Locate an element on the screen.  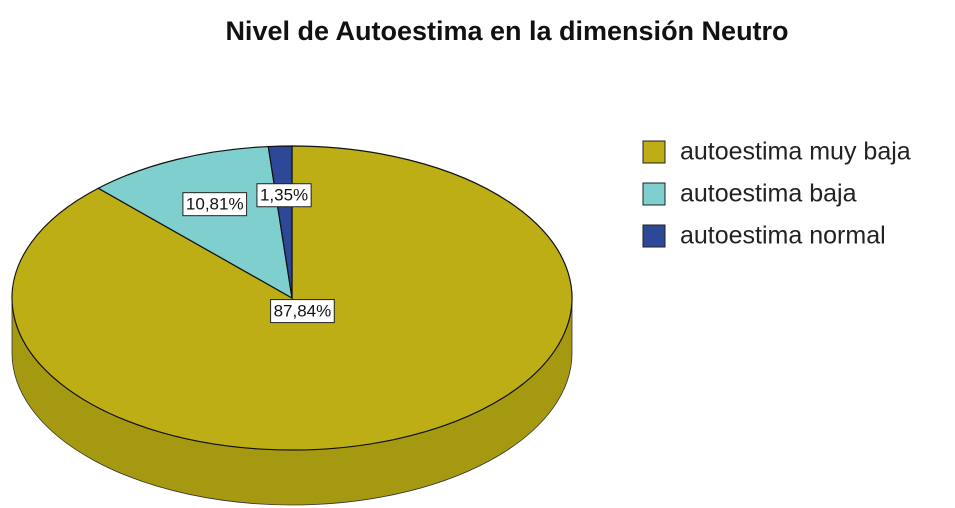
legend-text: autoestima normal is located at coordinates (783, 236).